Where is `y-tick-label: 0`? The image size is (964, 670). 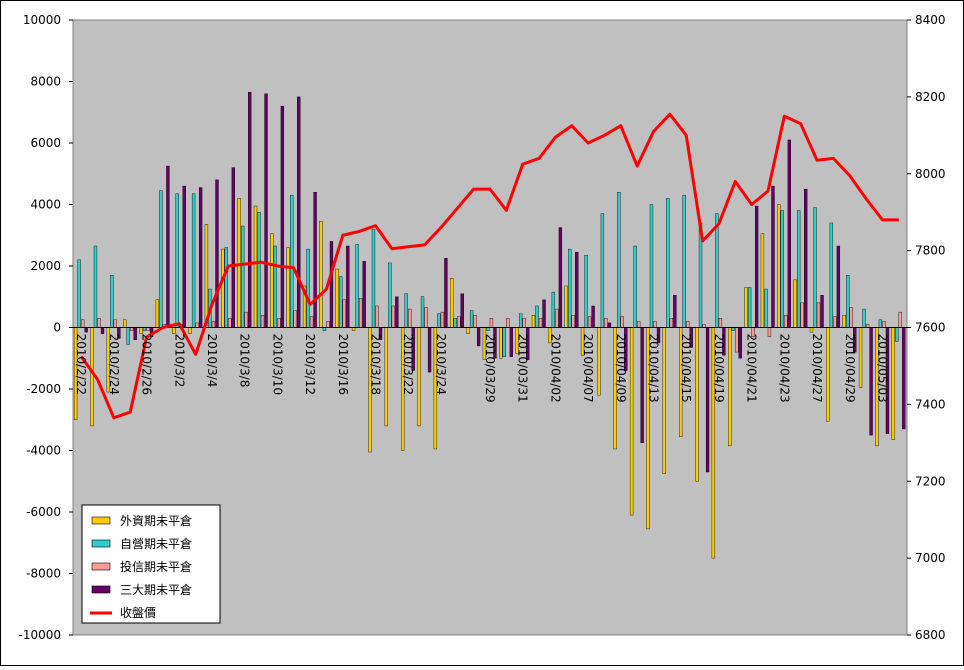 y-tick-label: 0 is located at coordinates (57, 328).